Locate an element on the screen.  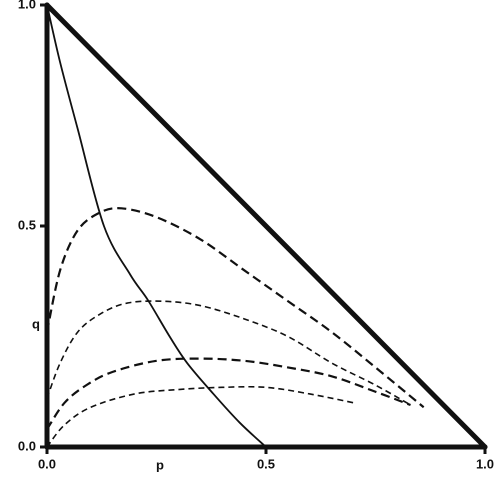
x-axis-label: p is located at coordinates (160, 464).